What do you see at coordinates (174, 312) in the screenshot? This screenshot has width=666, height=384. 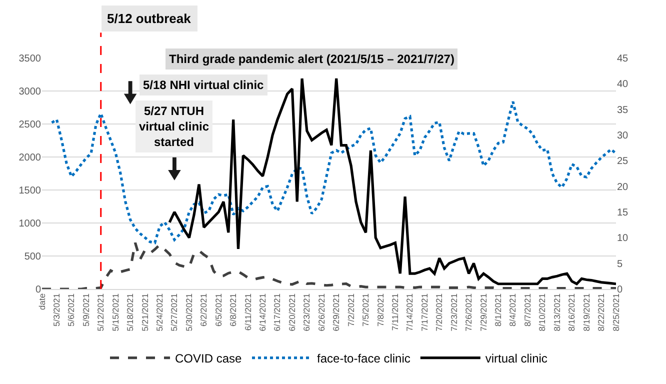 I see `x-tick-label: 5/27/2021` at bounding box center [174, 312].